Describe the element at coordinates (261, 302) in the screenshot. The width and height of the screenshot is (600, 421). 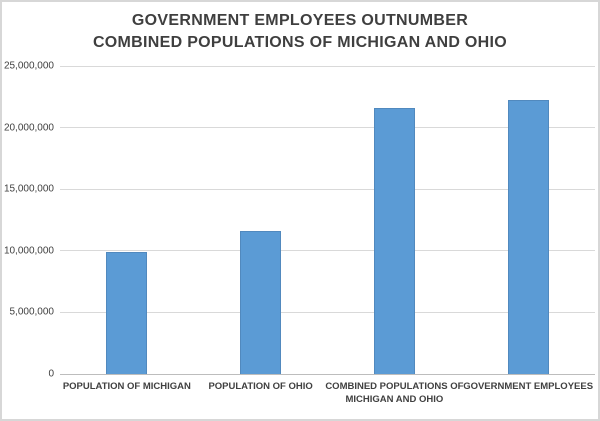
I see `bar-population-of-ohio` at that location.